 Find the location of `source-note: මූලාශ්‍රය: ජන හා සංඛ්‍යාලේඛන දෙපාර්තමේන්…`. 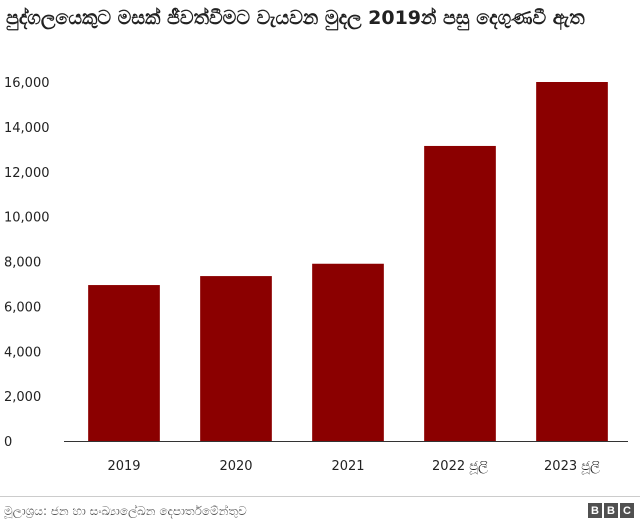

source-note: මූලාශ්‍රය: ජන හා සංඛ්‍යාලේඛන දෙපාර්තමේන්… is located at coordinates (125, 511).